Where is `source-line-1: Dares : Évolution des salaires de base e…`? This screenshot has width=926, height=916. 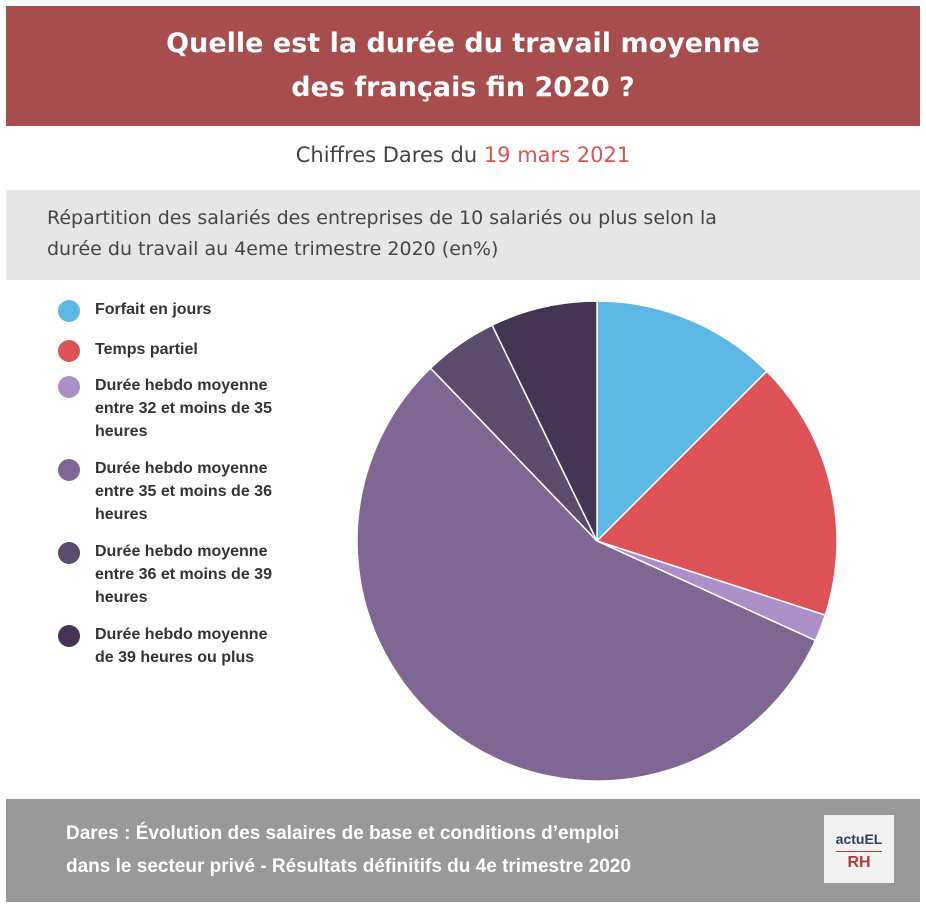 source-line-1: Dares : Évolution des salaires de base e… is located at coordinates (343, 833).